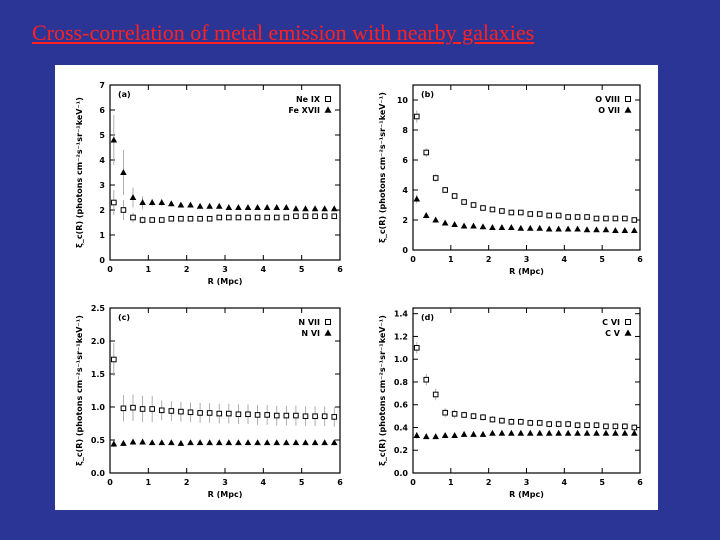 This screenshot has width=720, height=540. Describe the element at coordinates (98, 374) in the screenshot. I see `y-tick-label: 1.5` at that location.